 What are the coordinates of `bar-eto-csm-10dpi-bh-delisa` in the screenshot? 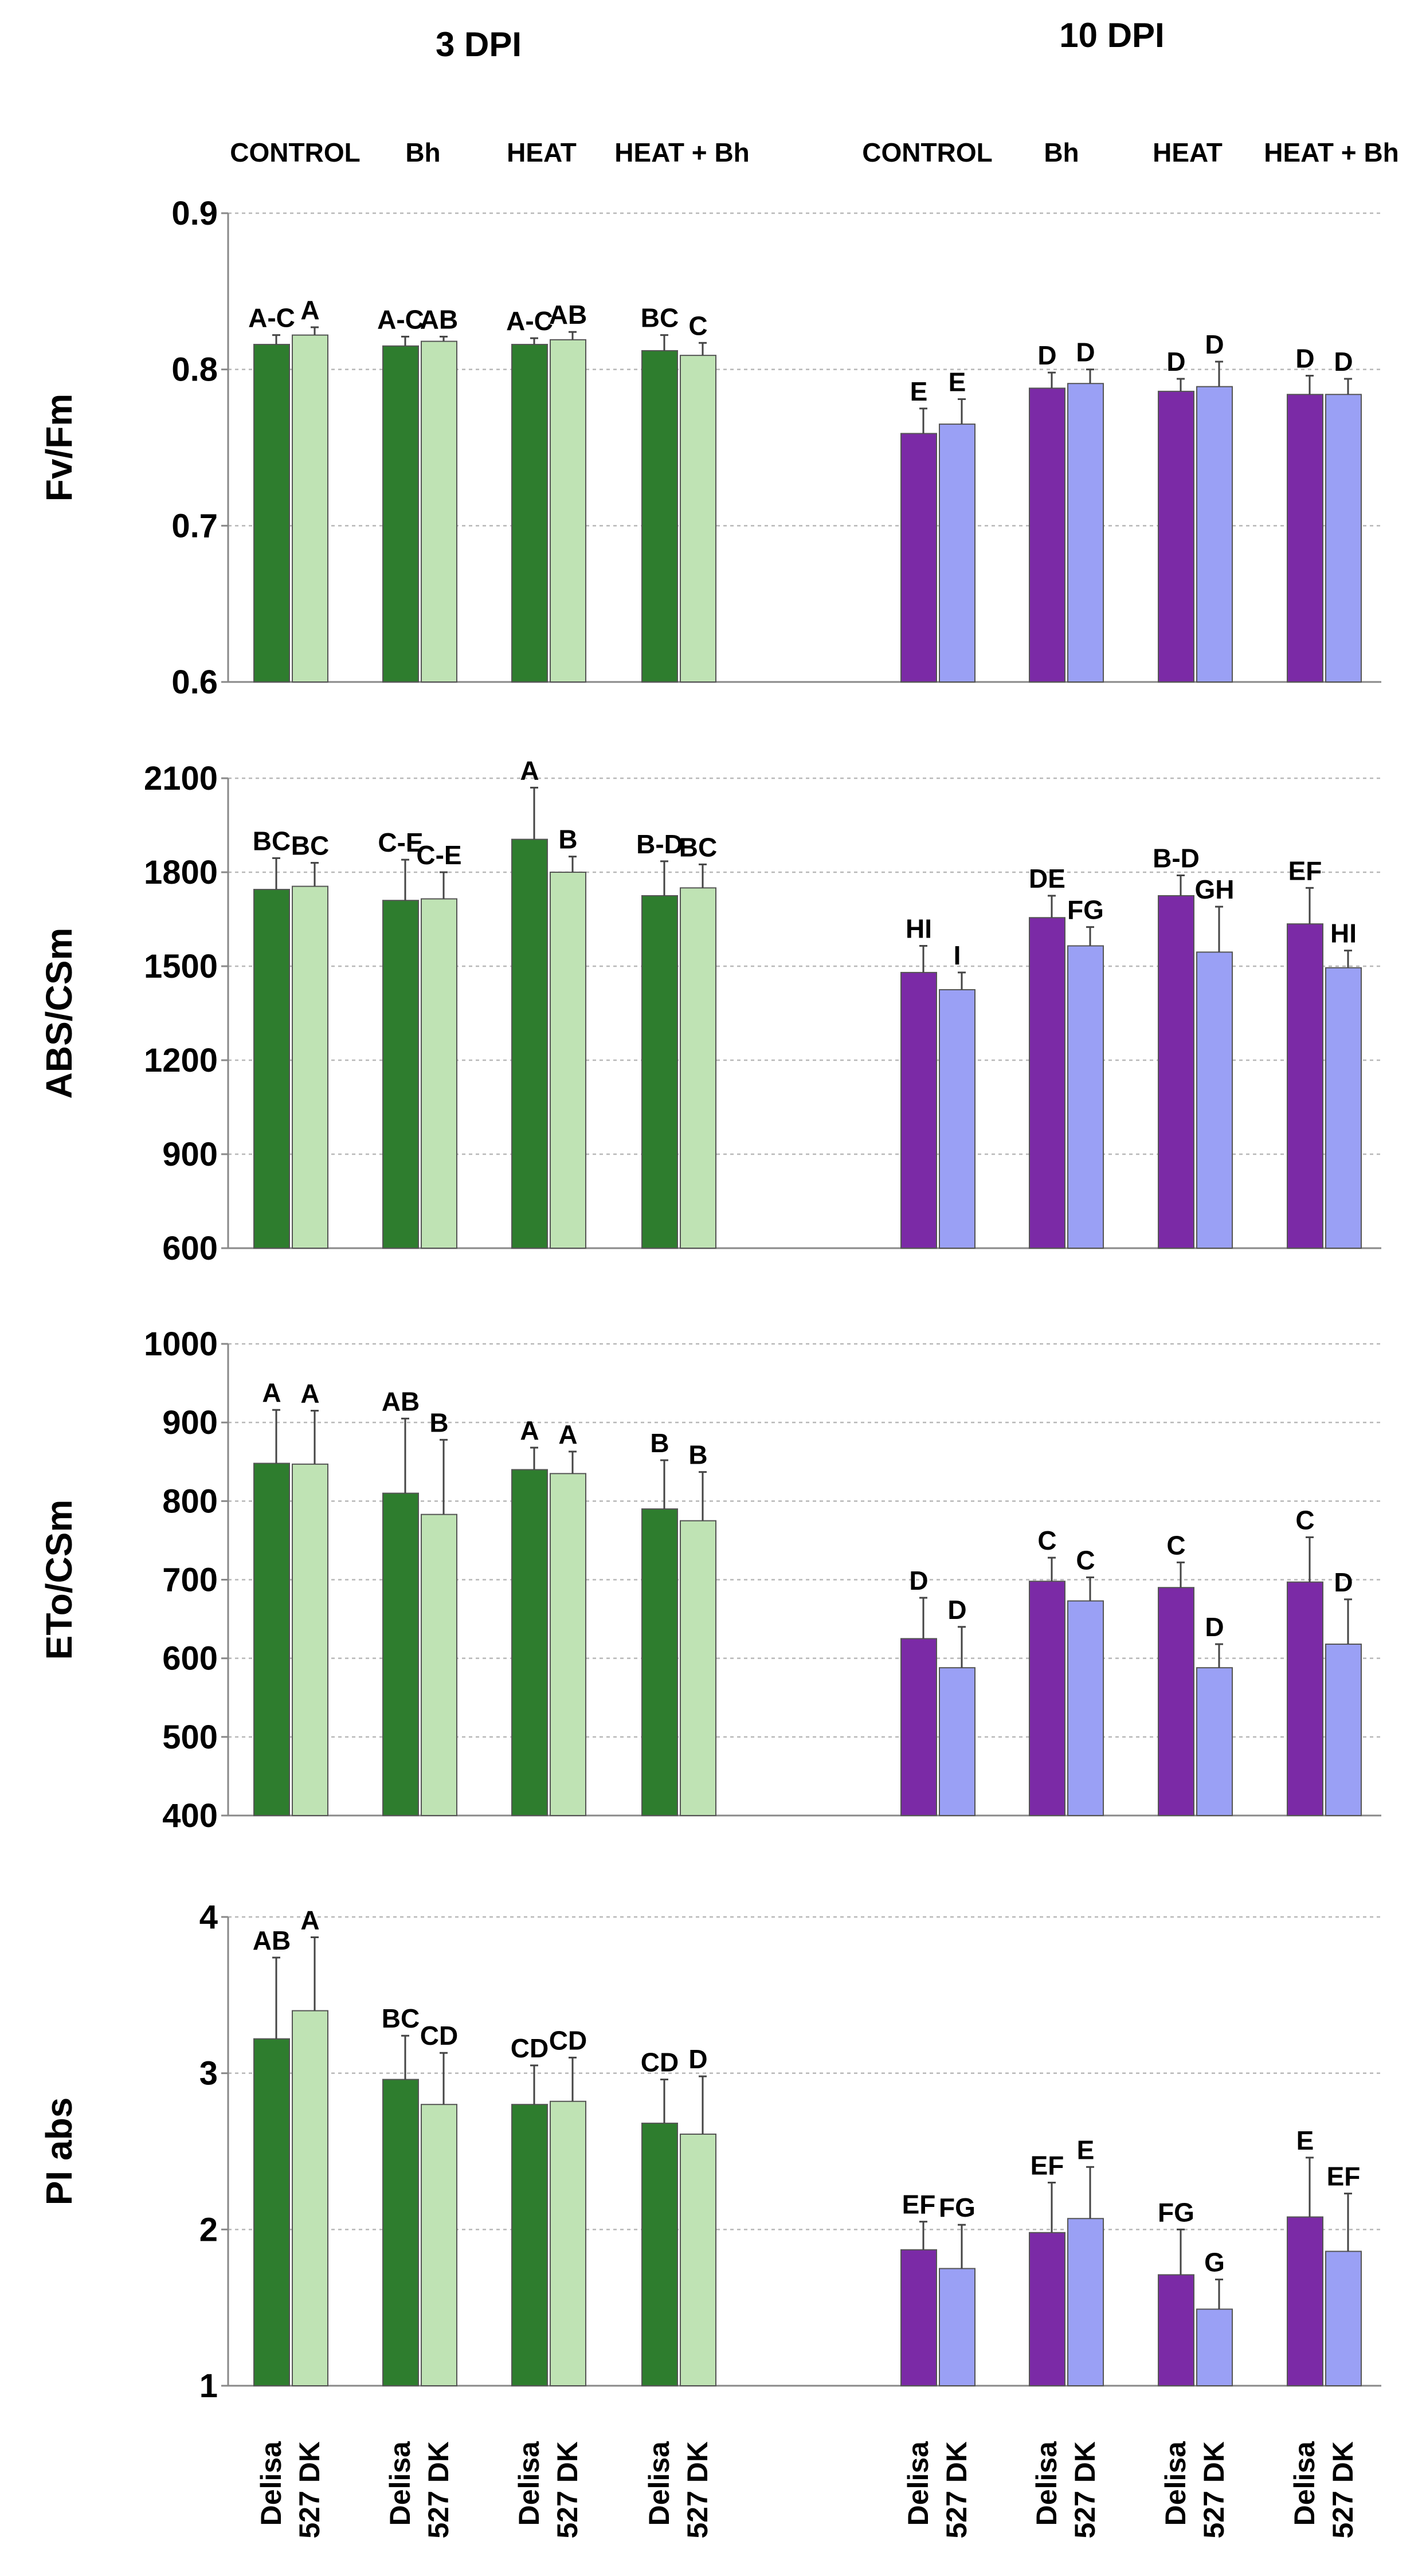 It's located at (1047, 1699).